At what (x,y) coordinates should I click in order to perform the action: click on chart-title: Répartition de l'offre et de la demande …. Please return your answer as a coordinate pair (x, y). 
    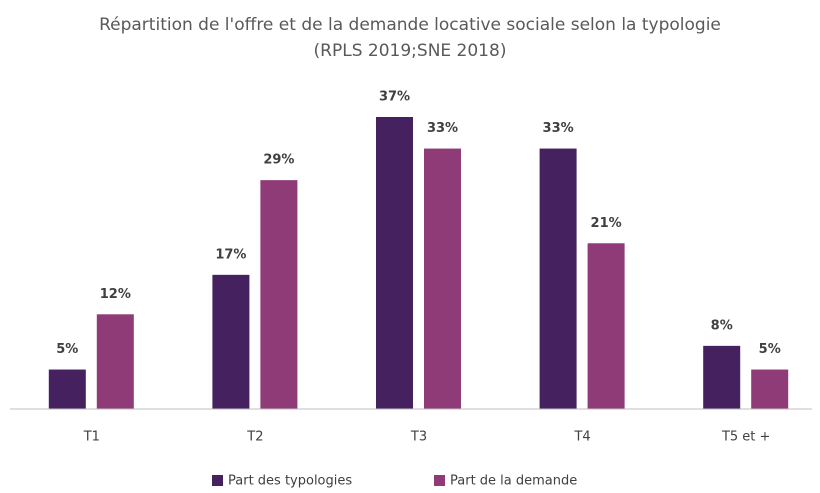
    Looking at the image, I should click on (410, 38).